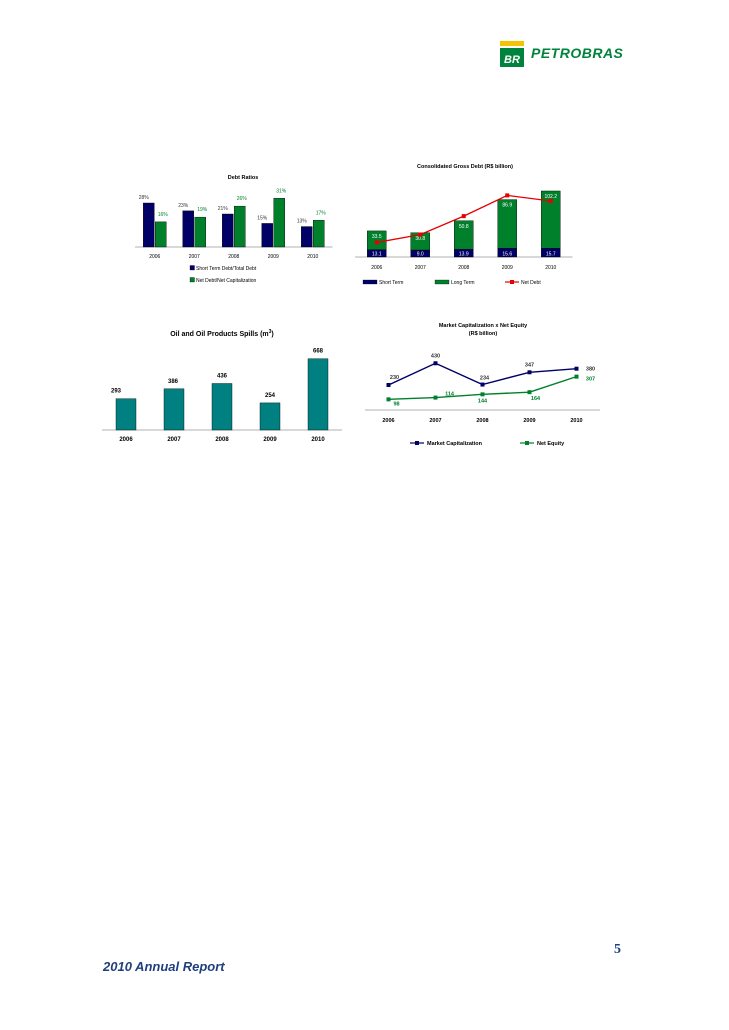 The image size is (729, 1030). I want to click on gross-debt-title: Consolidated Gross Debt (R$ billion), so click(465, 167).